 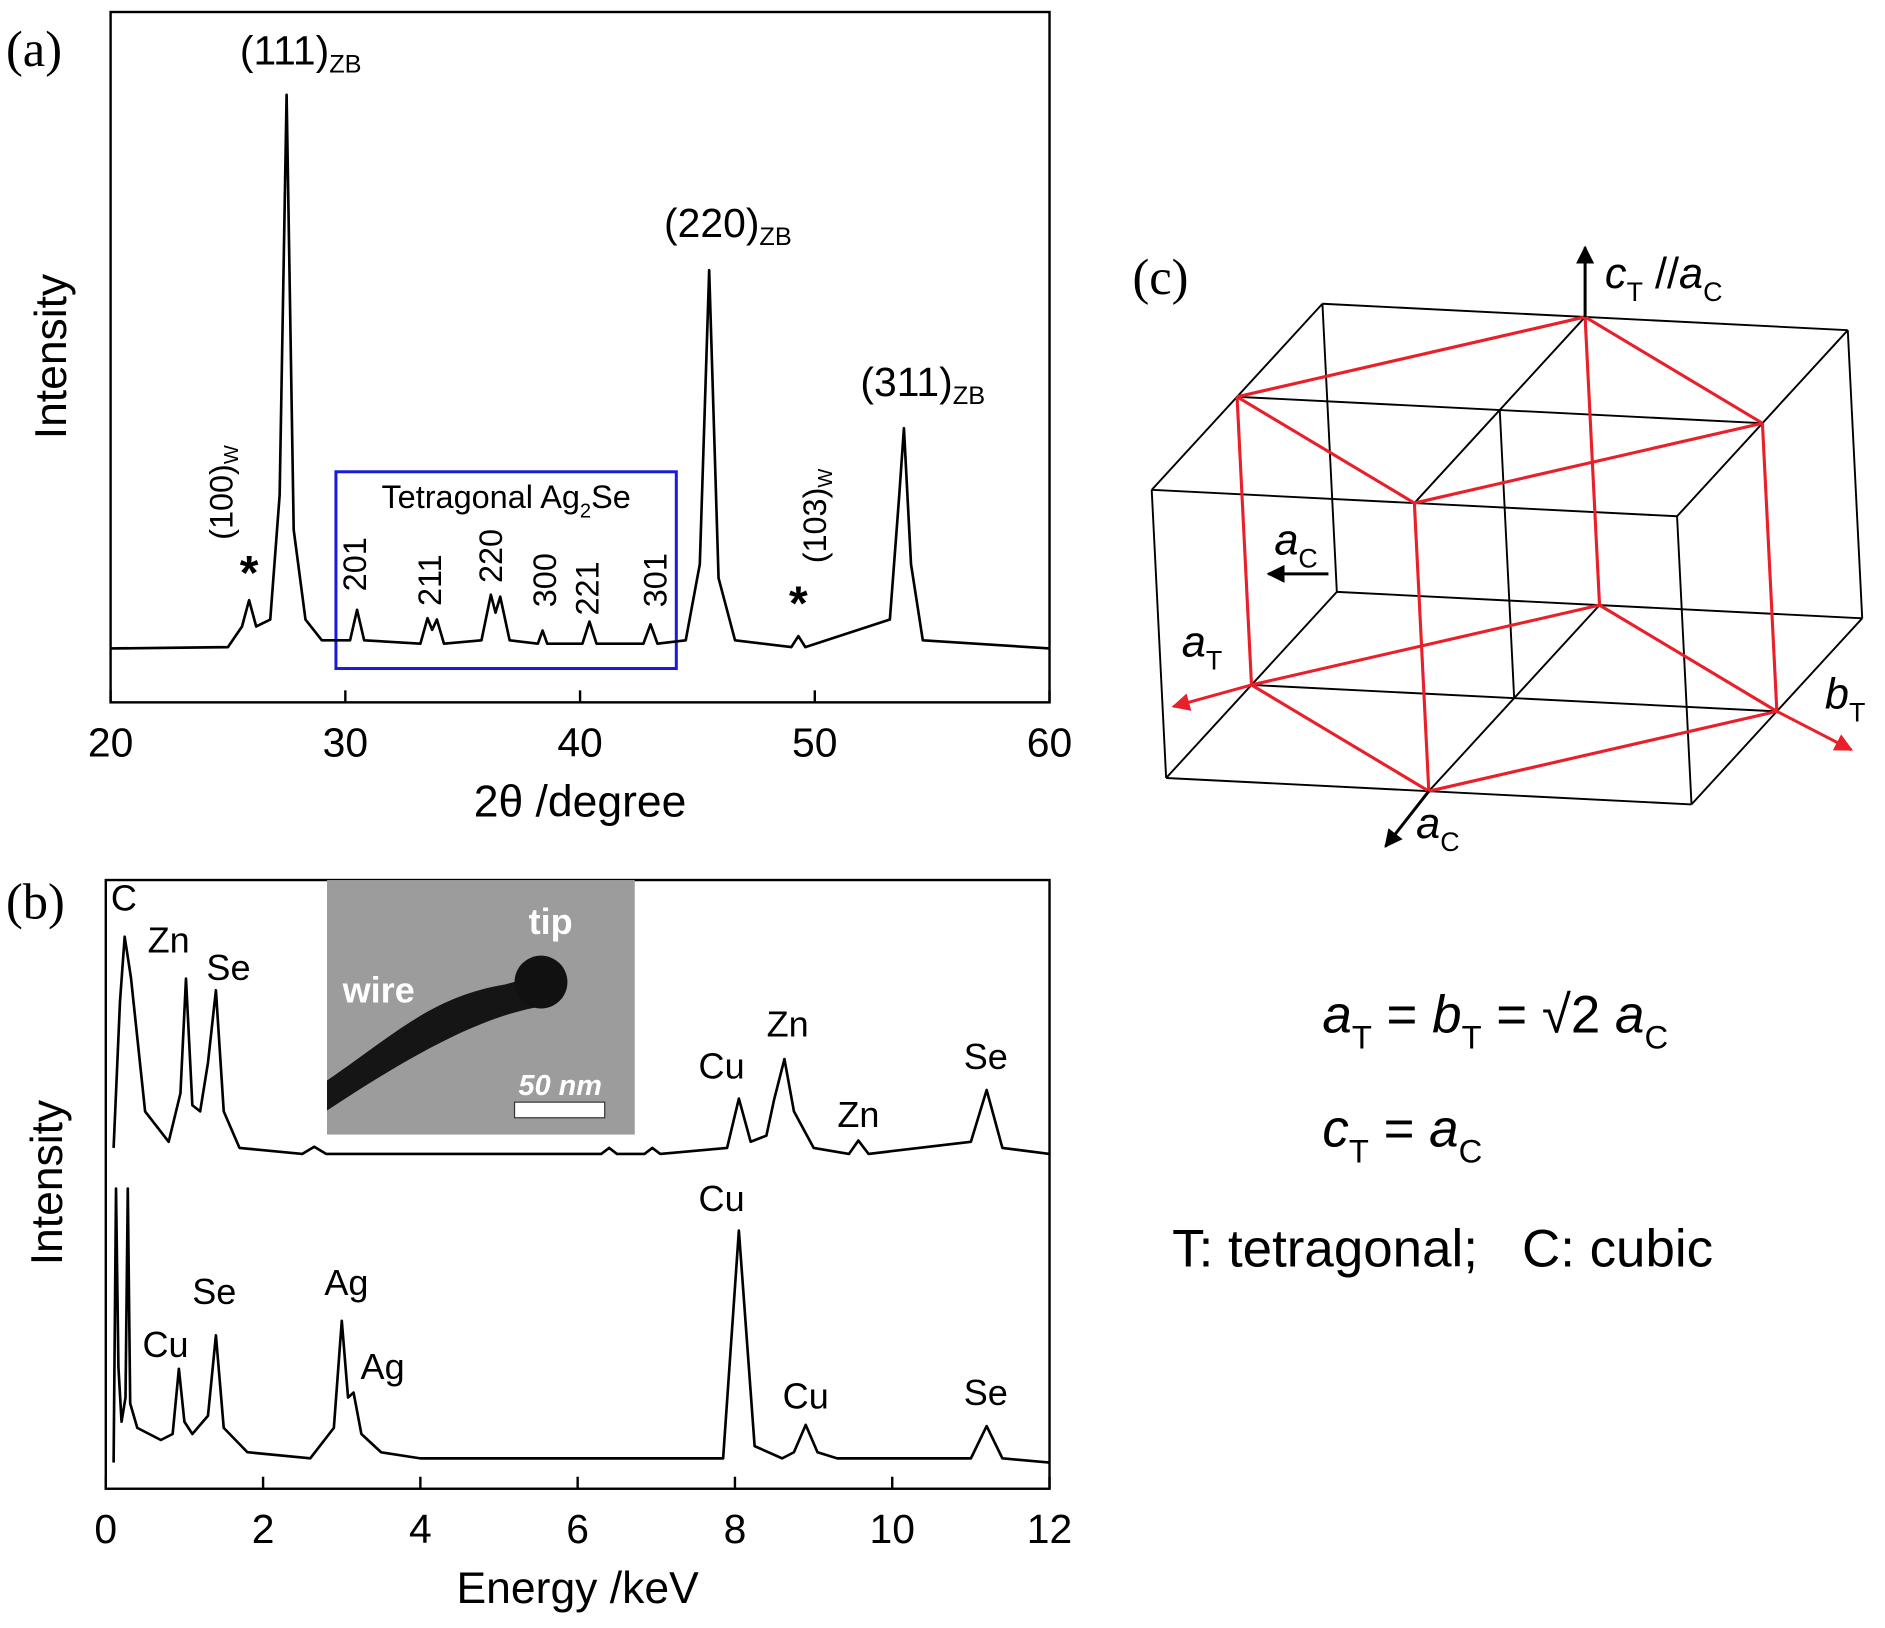 I want to click on axis-label: aC, so click(x=1437, y=828).